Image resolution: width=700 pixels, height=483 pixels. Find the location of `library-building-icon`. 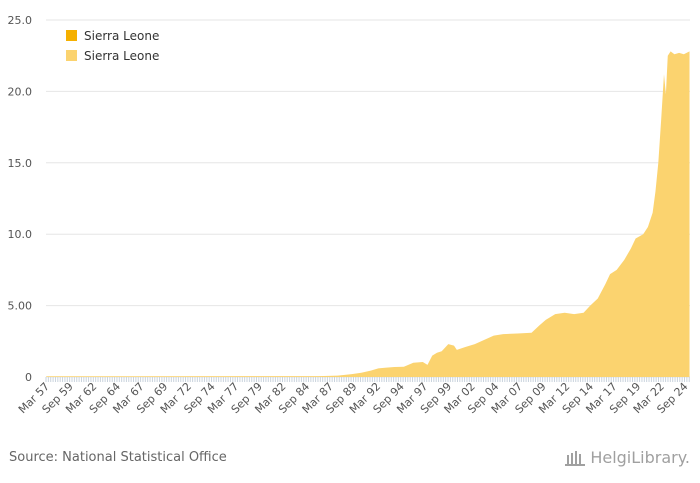

library-building-icon is located at coordinates (575, 458).